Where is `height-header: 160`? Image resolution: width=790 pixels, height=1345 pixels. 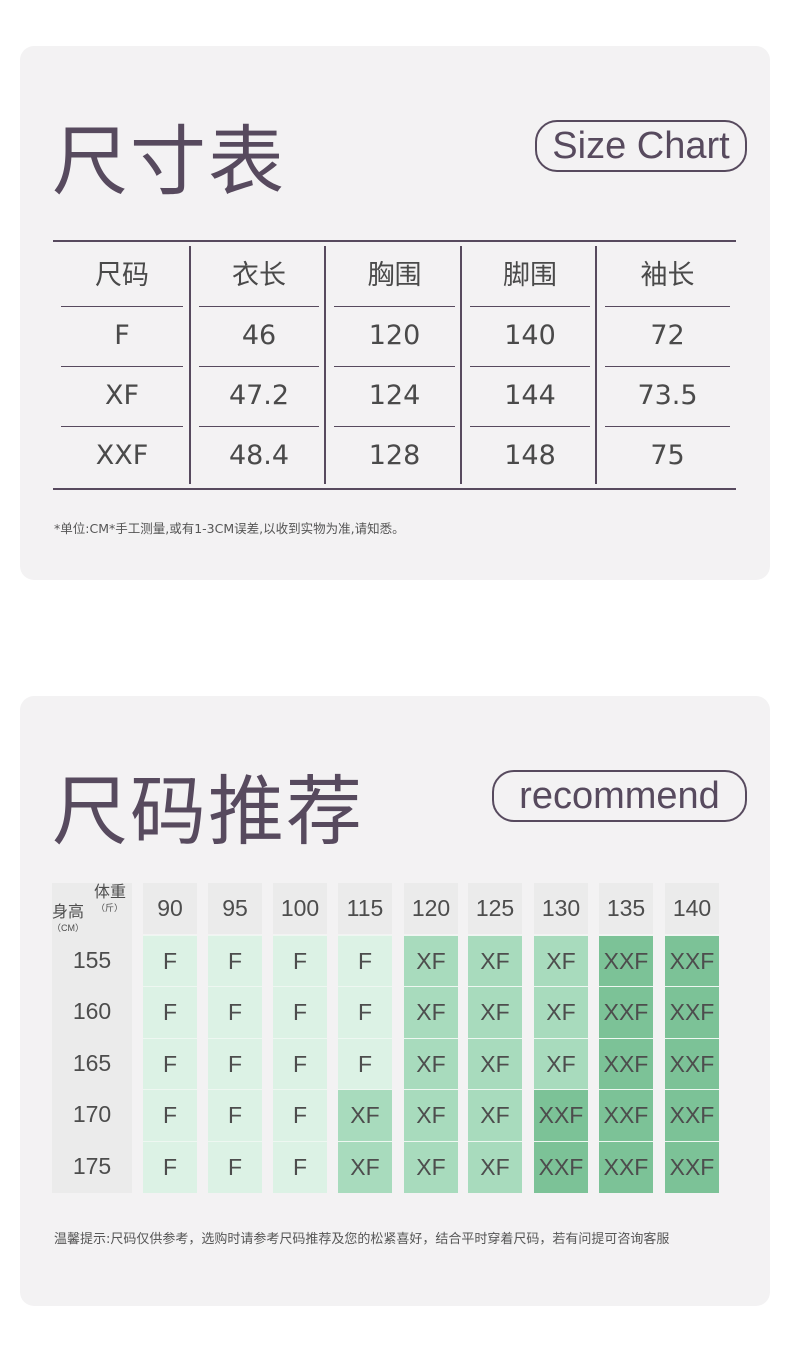 height-header: 160 is located at coordinates (92, 1011).